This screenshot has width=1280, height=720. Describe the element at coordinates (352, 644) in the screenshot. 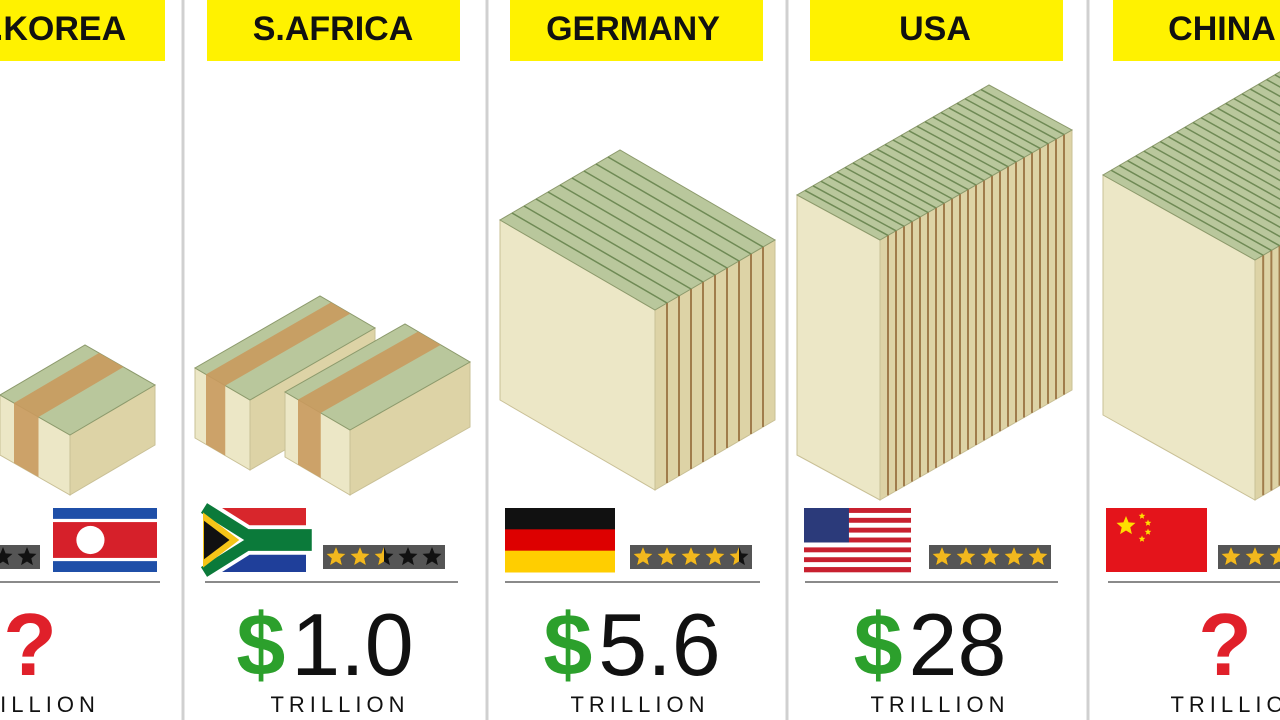

I see `value-number: 1.0` at that location.